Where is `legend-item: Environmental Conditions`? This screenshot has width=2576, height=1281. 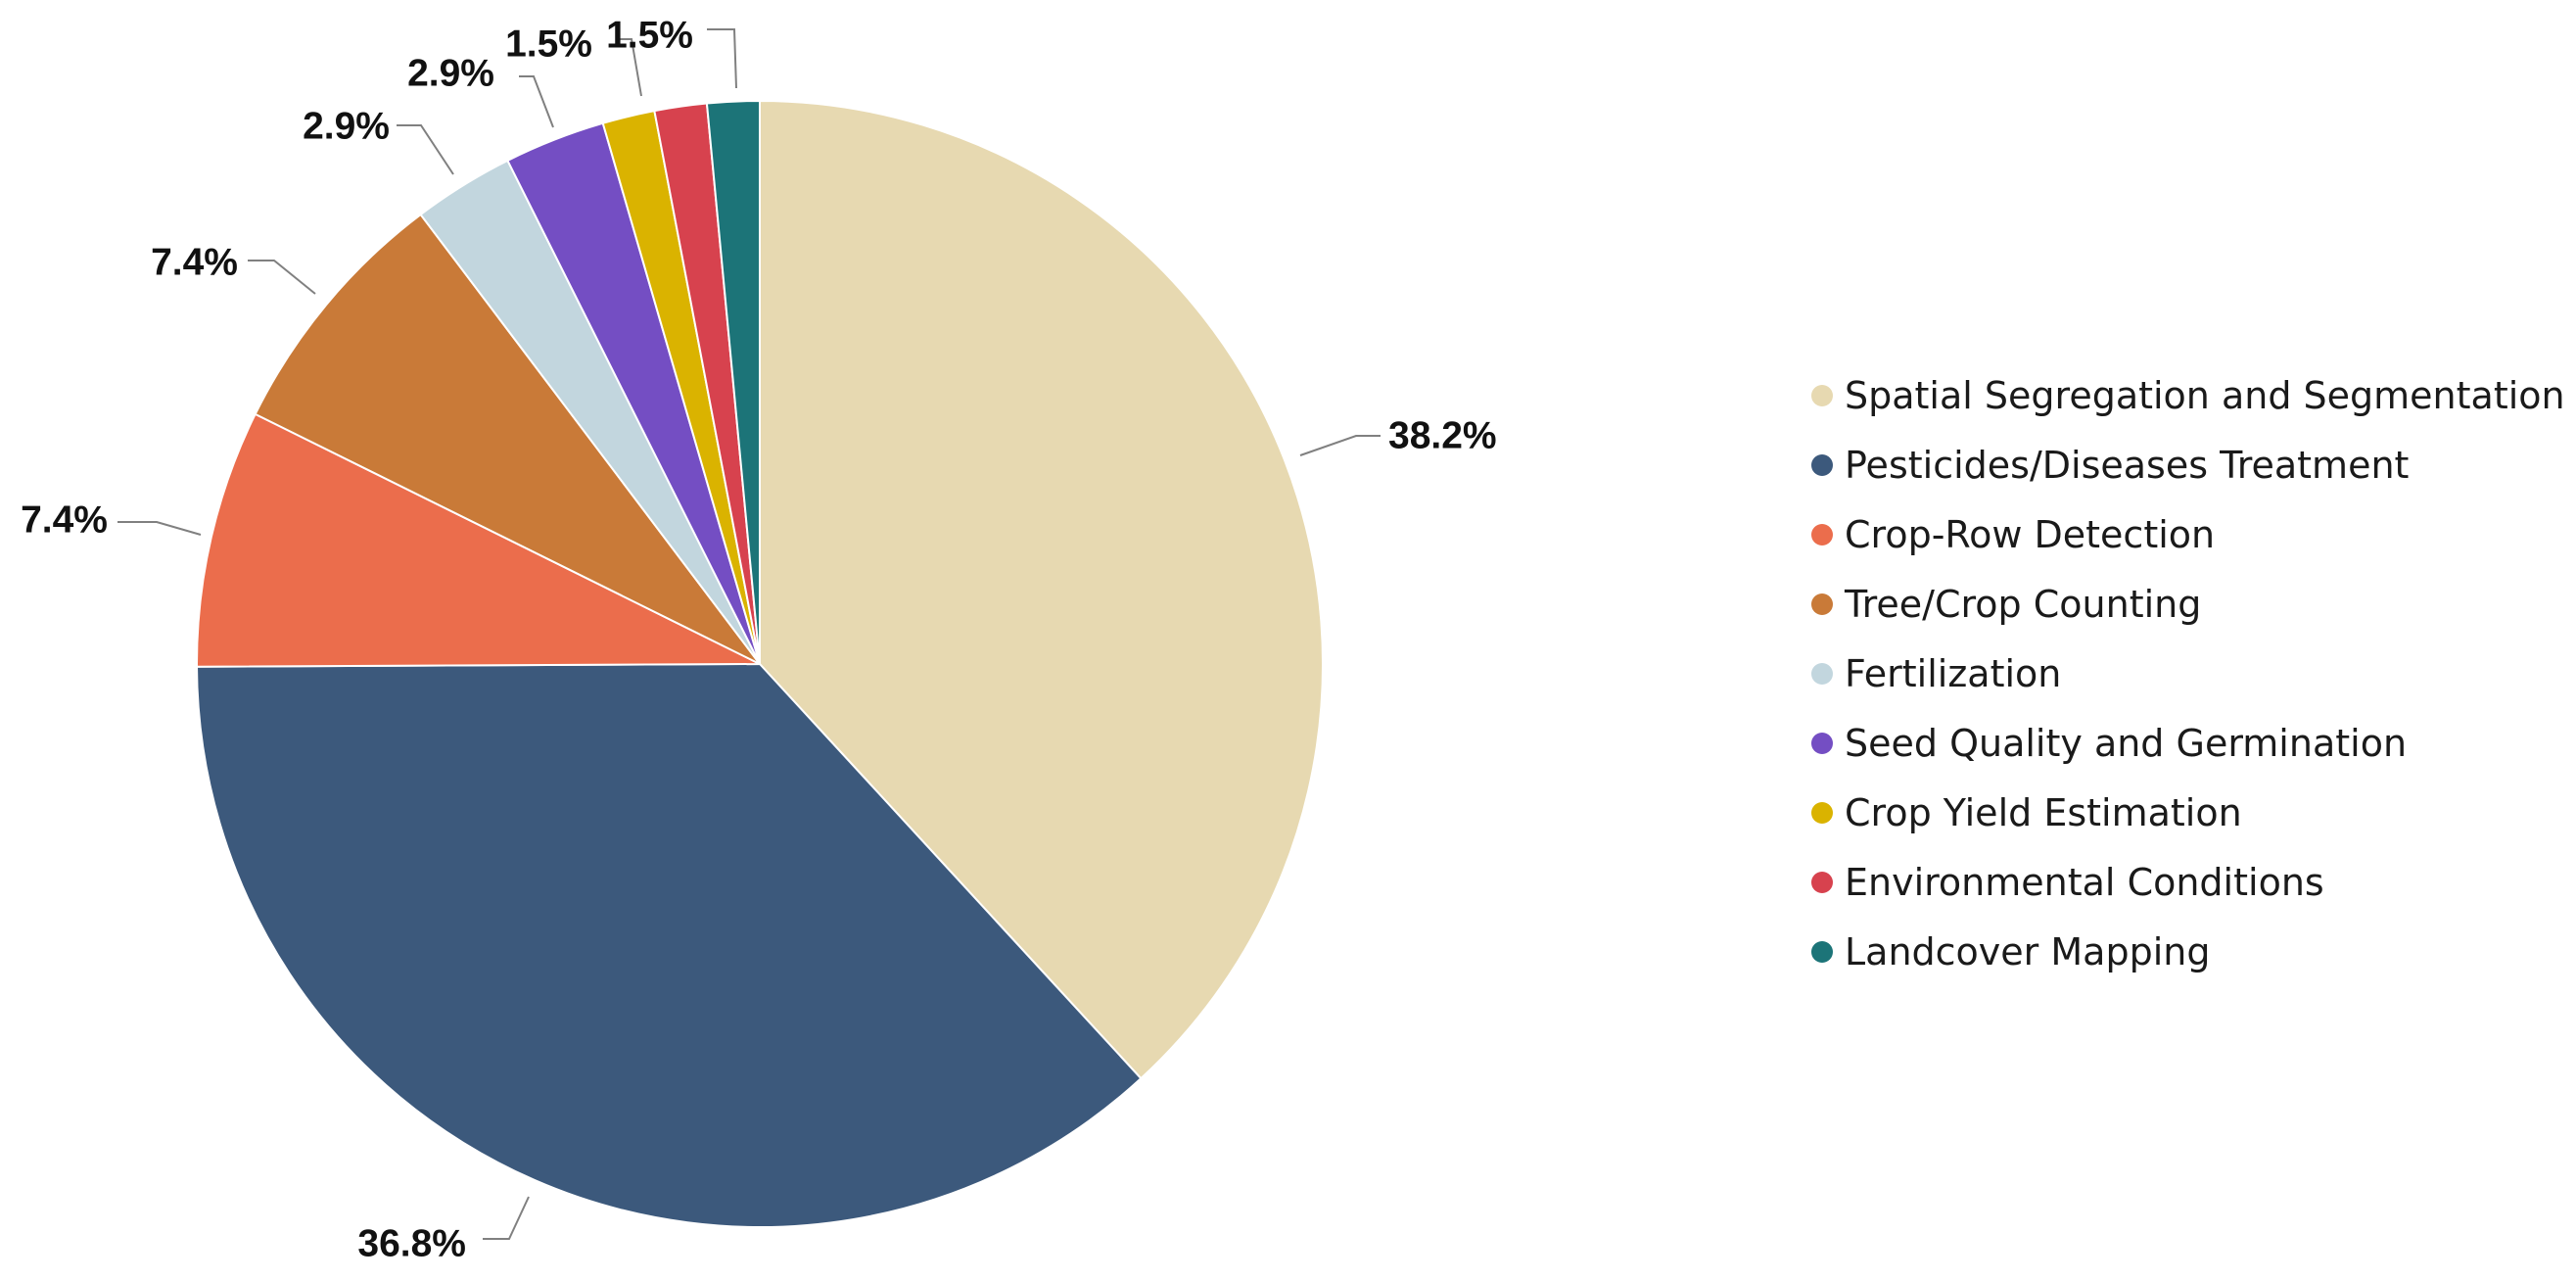
legend-item: Environmental Conditions is located at coordinates (2188, 882).